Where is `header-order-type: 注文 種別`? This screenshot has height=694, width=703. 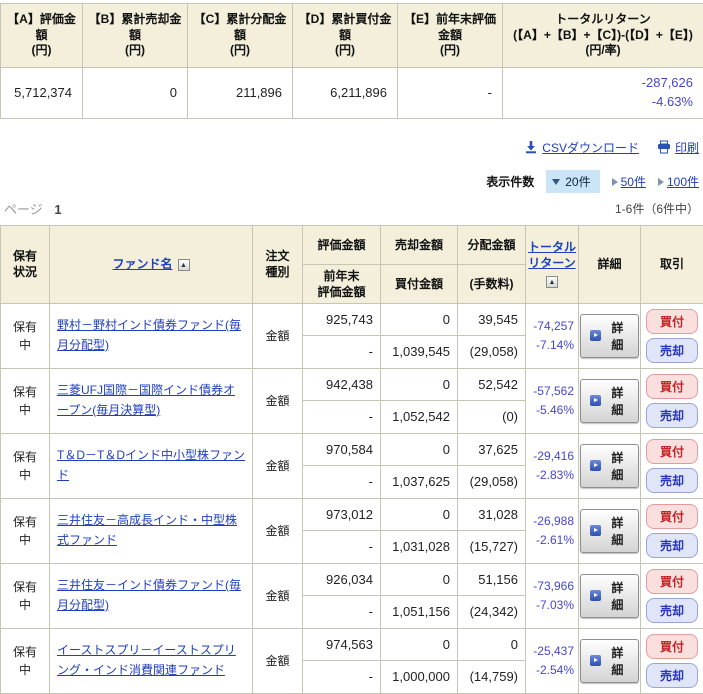 header-order-type: 注文 種別 is located at coordinates (278, 264).